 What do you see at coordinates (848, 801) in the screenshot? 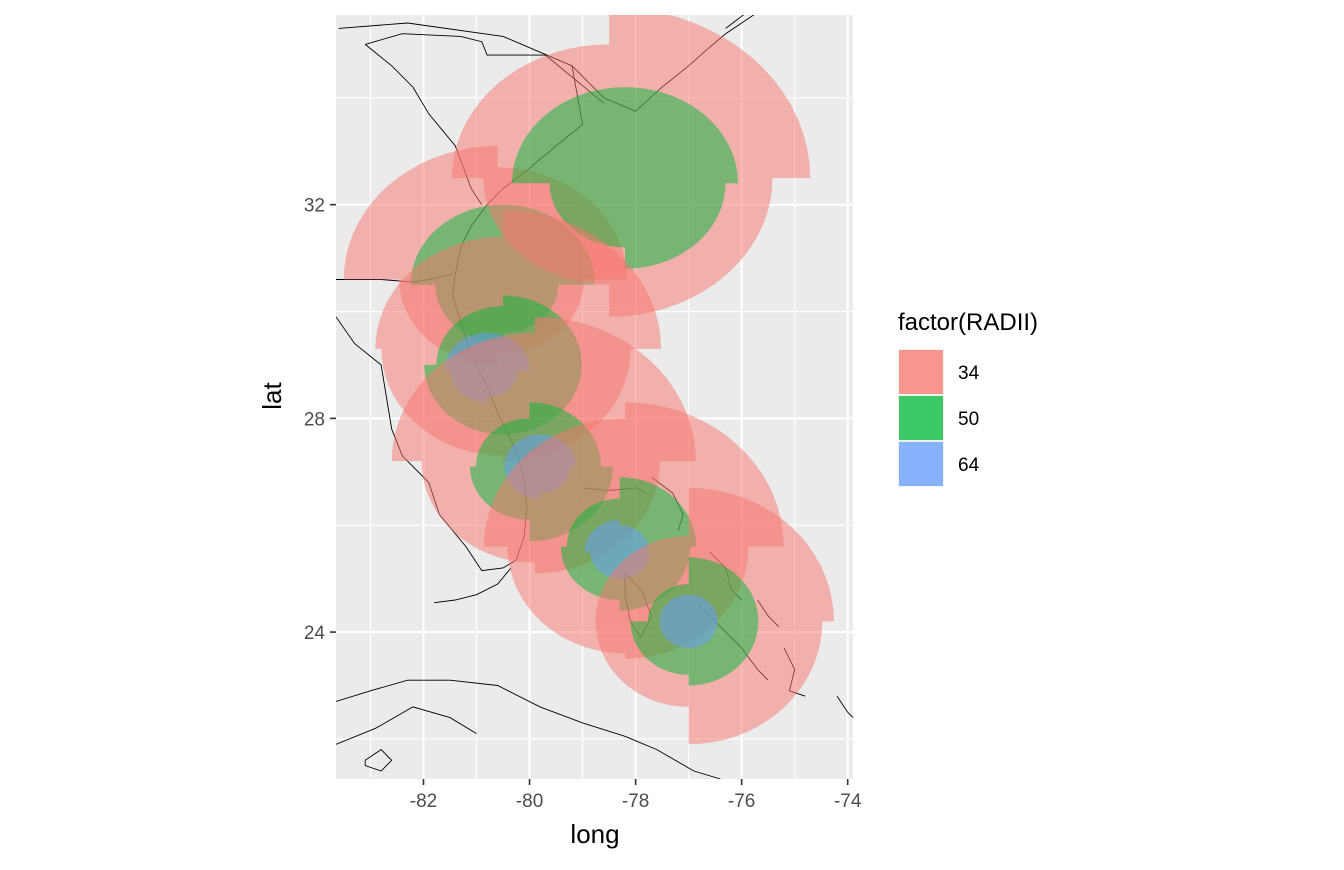
I see `x-tick-label: -74` at bounding box center [848, 801].